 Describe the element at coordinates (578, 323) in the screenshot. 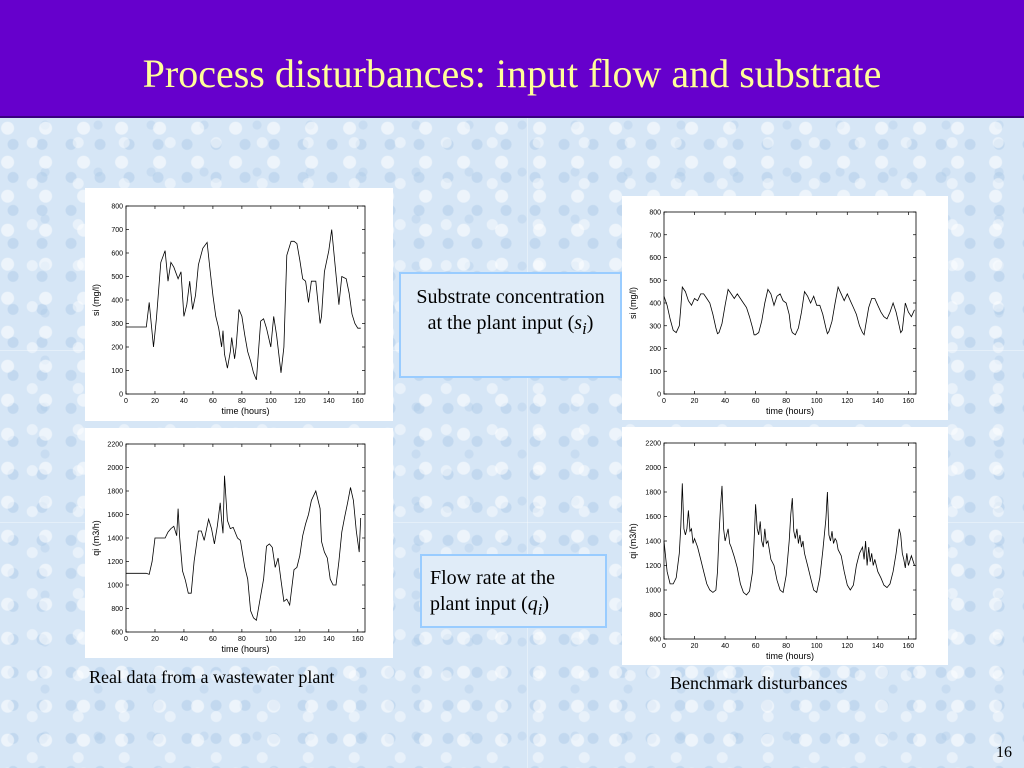

I see `callout-substrate-symbol: s` at that location.